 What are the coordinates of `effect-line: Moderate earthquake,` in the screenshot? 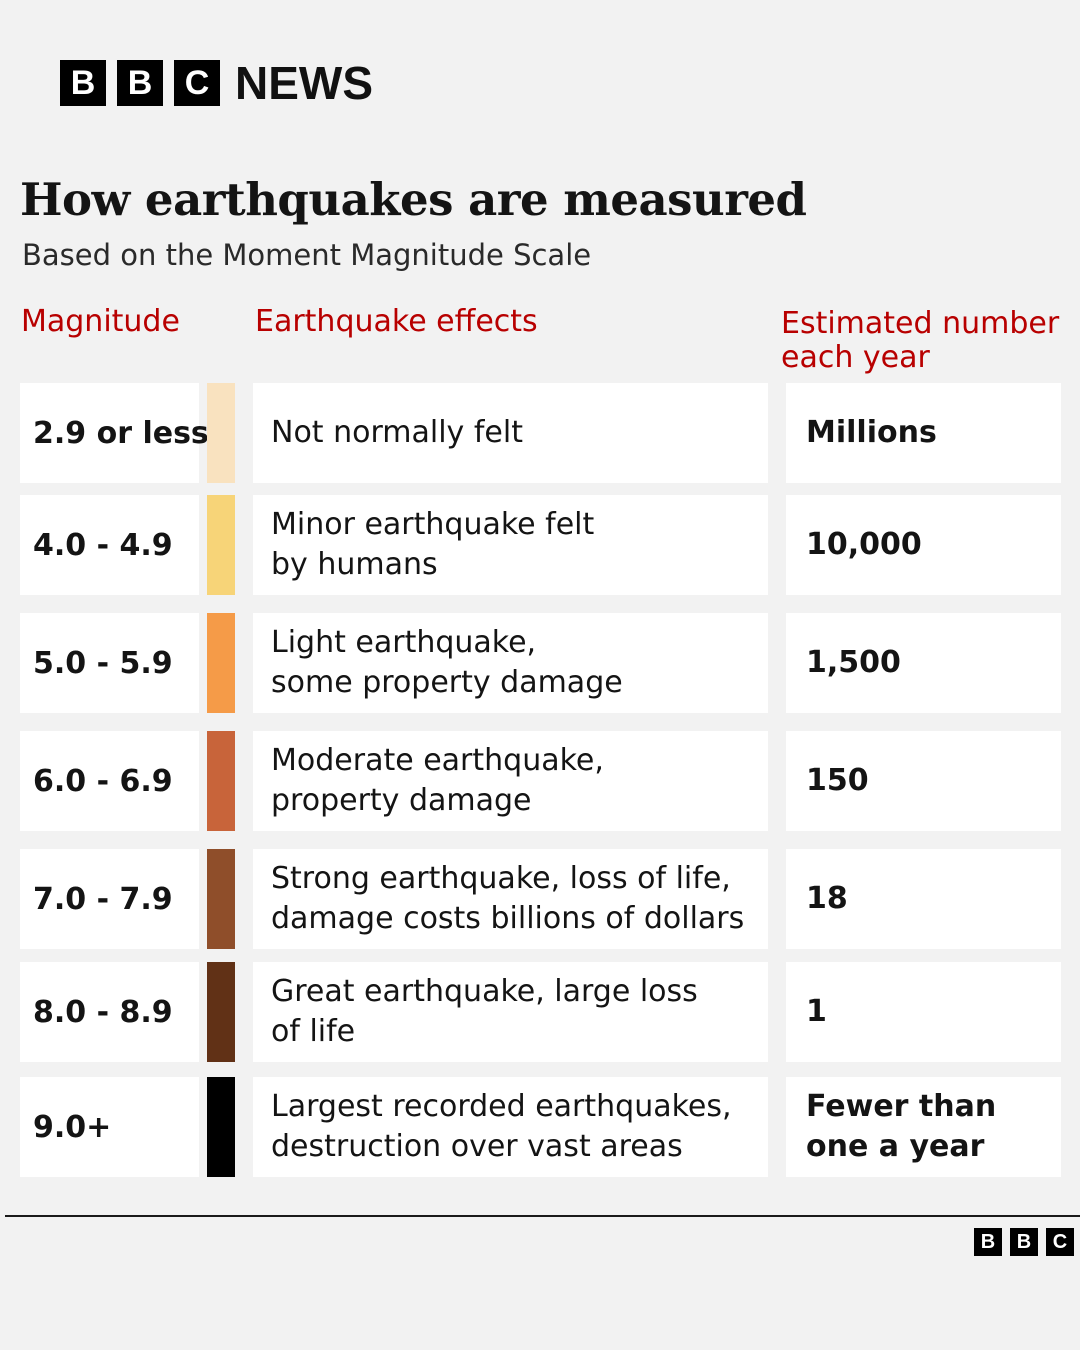 It's located at (437, 760).